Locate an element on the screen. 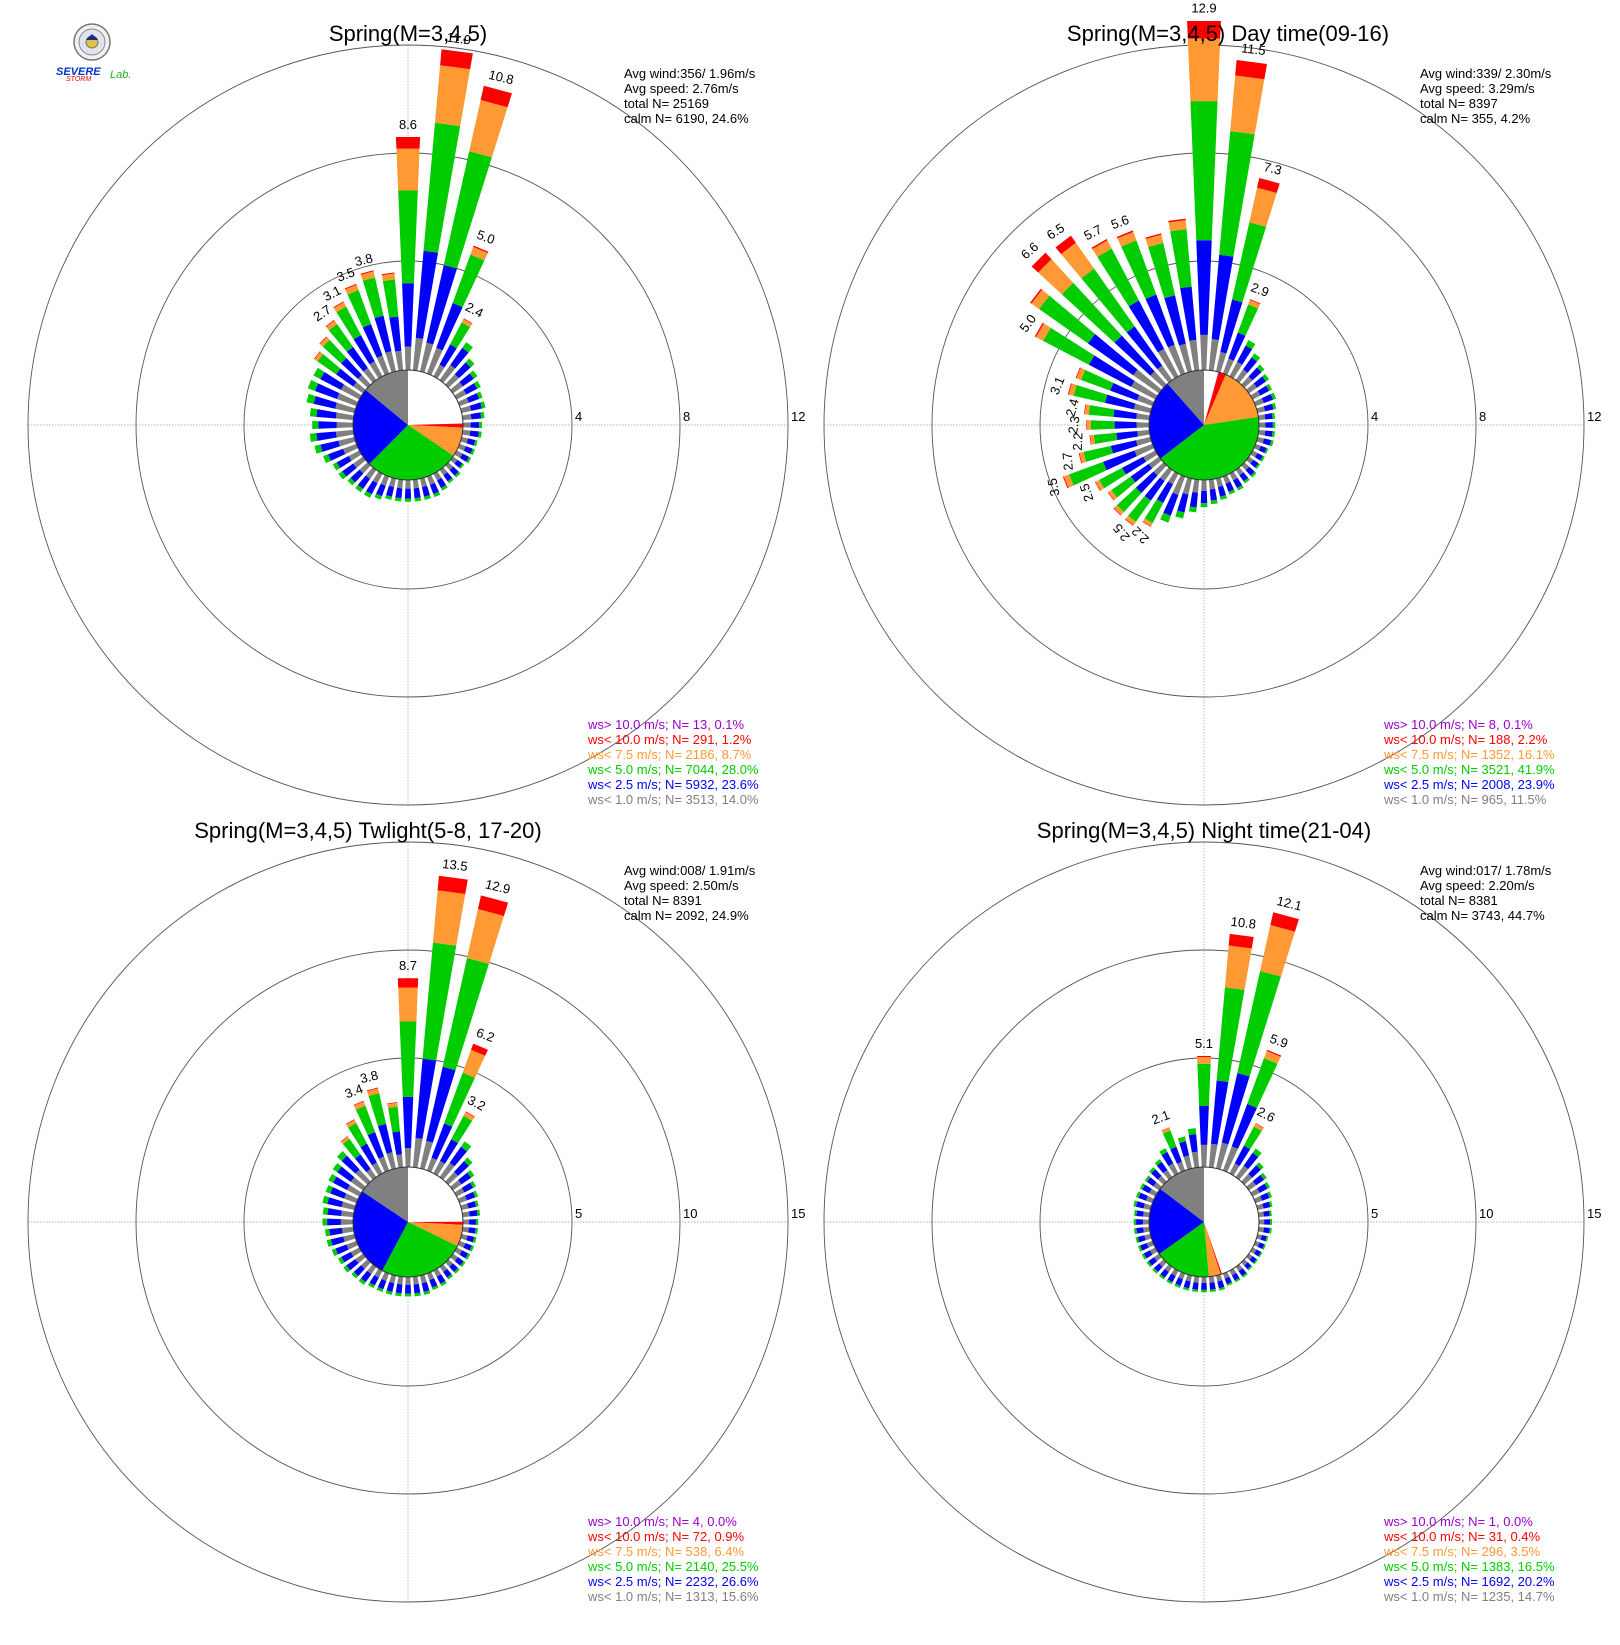  sector-value-label: 8.7 is located at coordinates (408, 965).